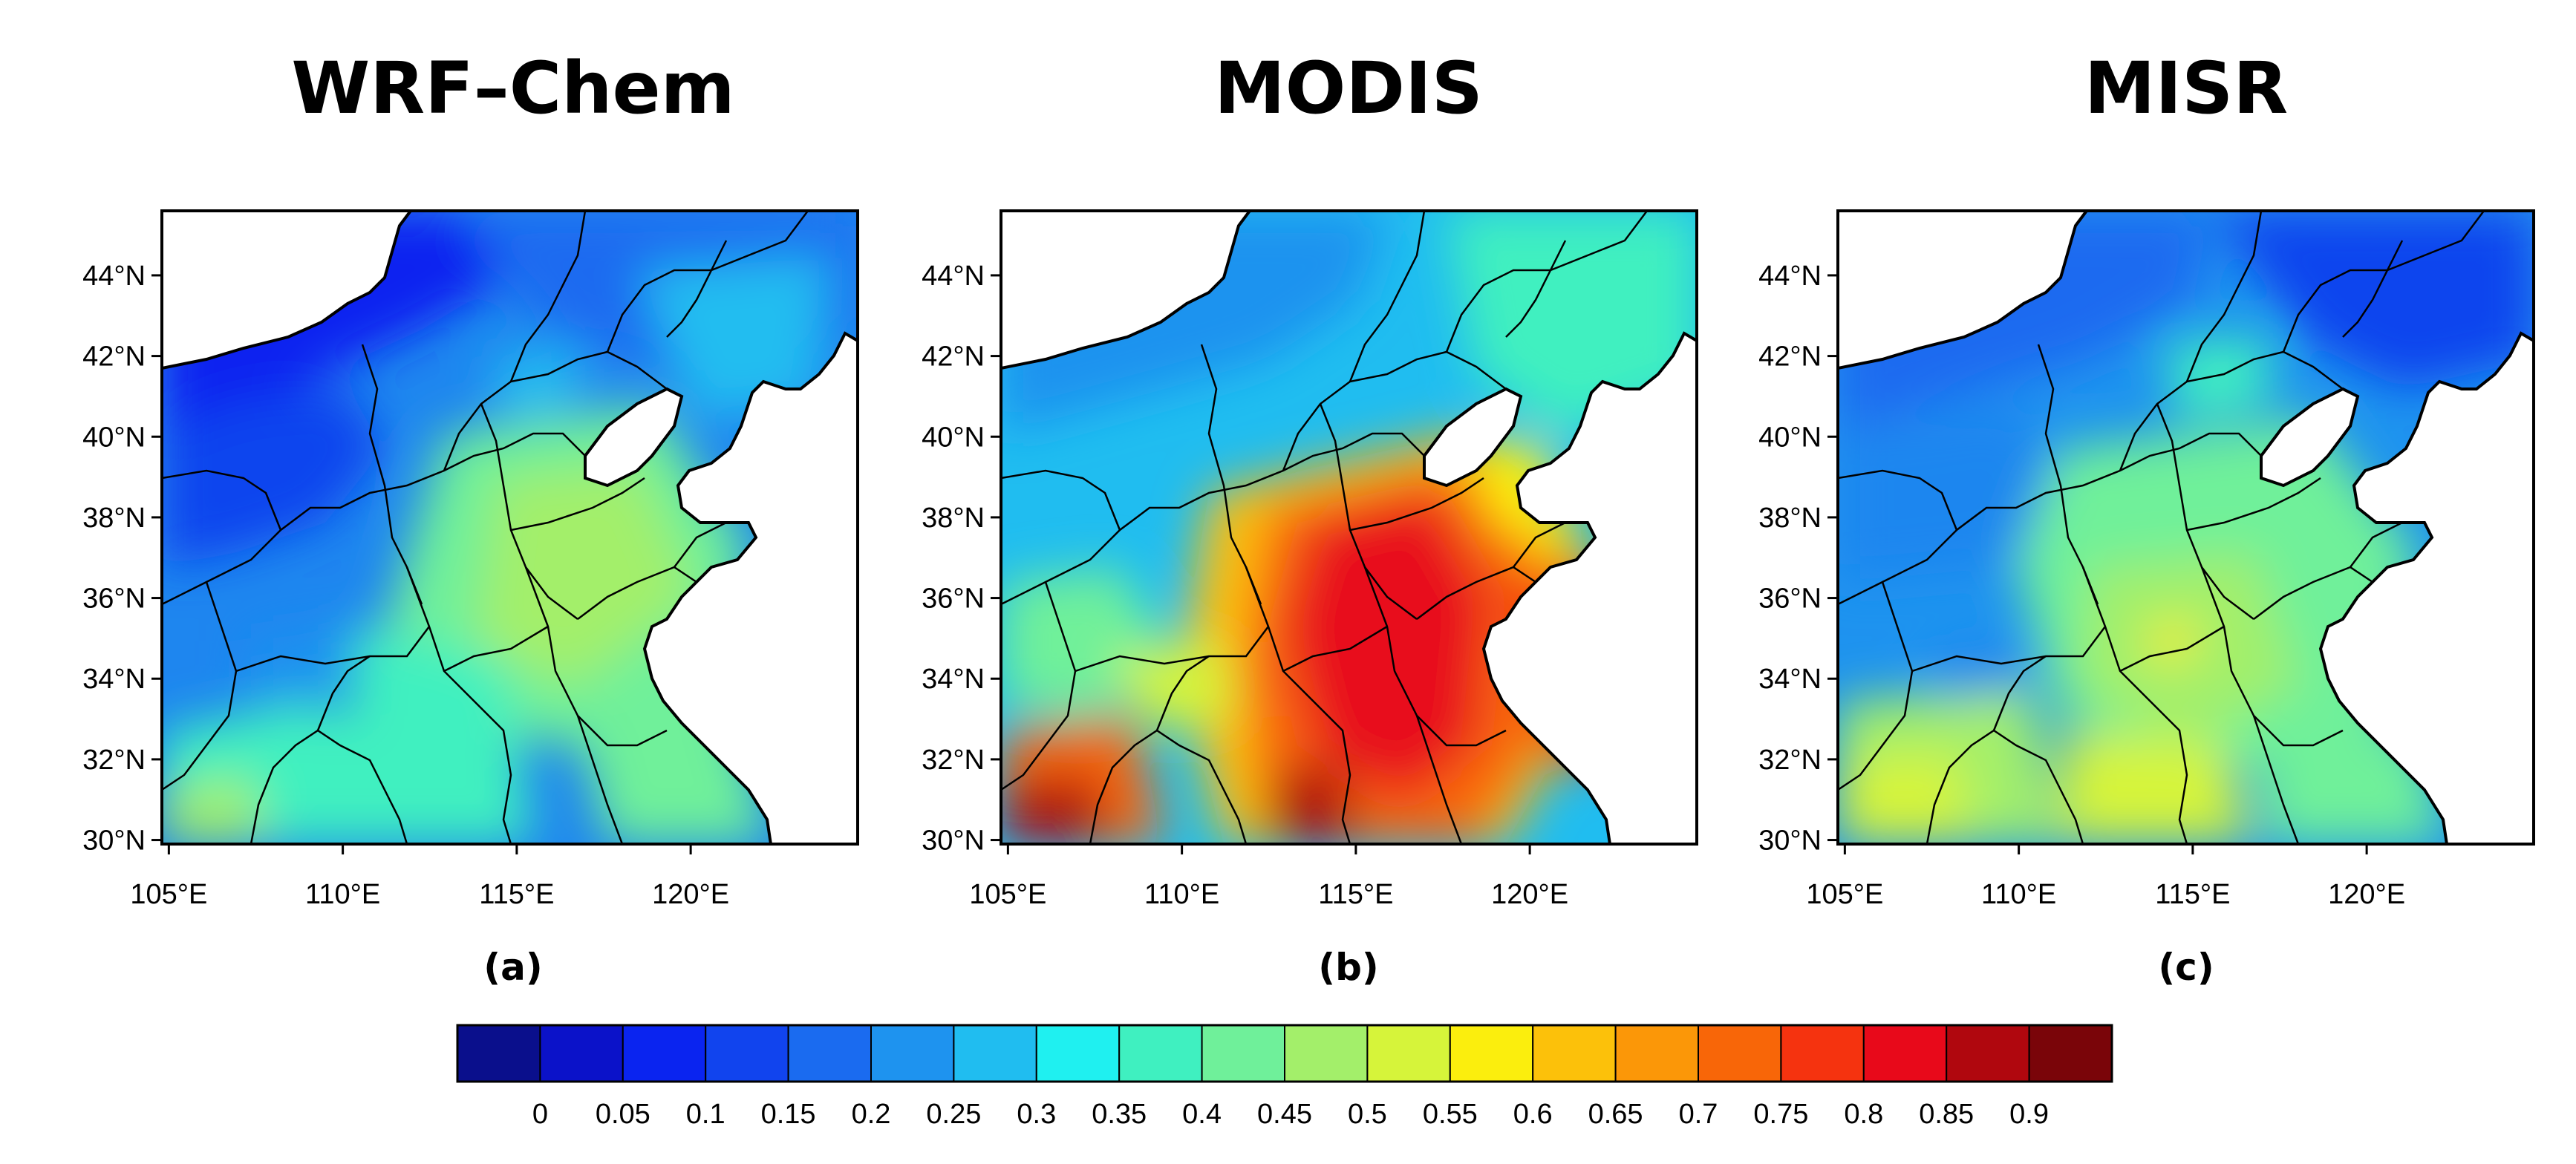 Image resolution: width=2576 pixels, height=1164 pixels. What do you see at coordinates (1367, 1114) in the screenshot?
I see `colorbar-label: 0.5` at bounding box center [1367, 1114].